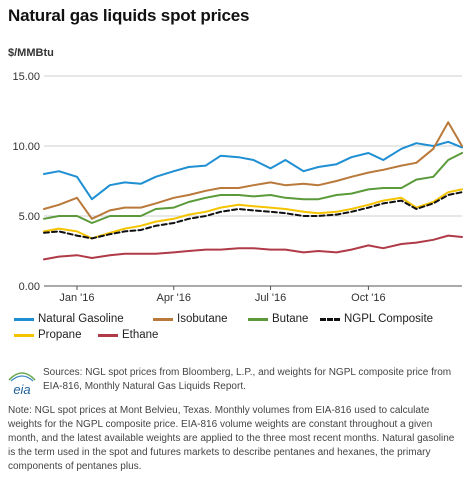 Image resolution: width=469 pixels, height=482 pixels. I want to click on x-tick-label: Jan '16, so click(76, 298).